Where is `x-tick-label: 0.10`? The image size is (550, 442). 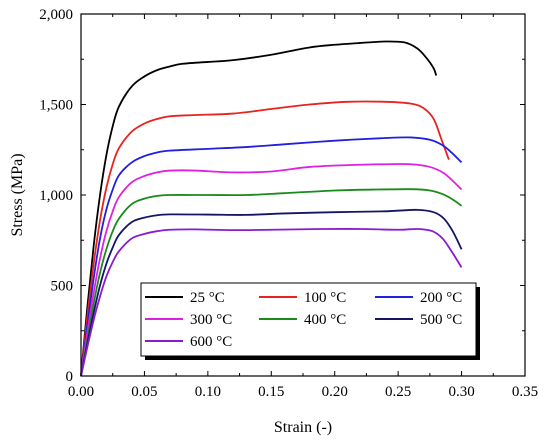 x-tick-label: 0.10 is located at coordinates (208, 392).